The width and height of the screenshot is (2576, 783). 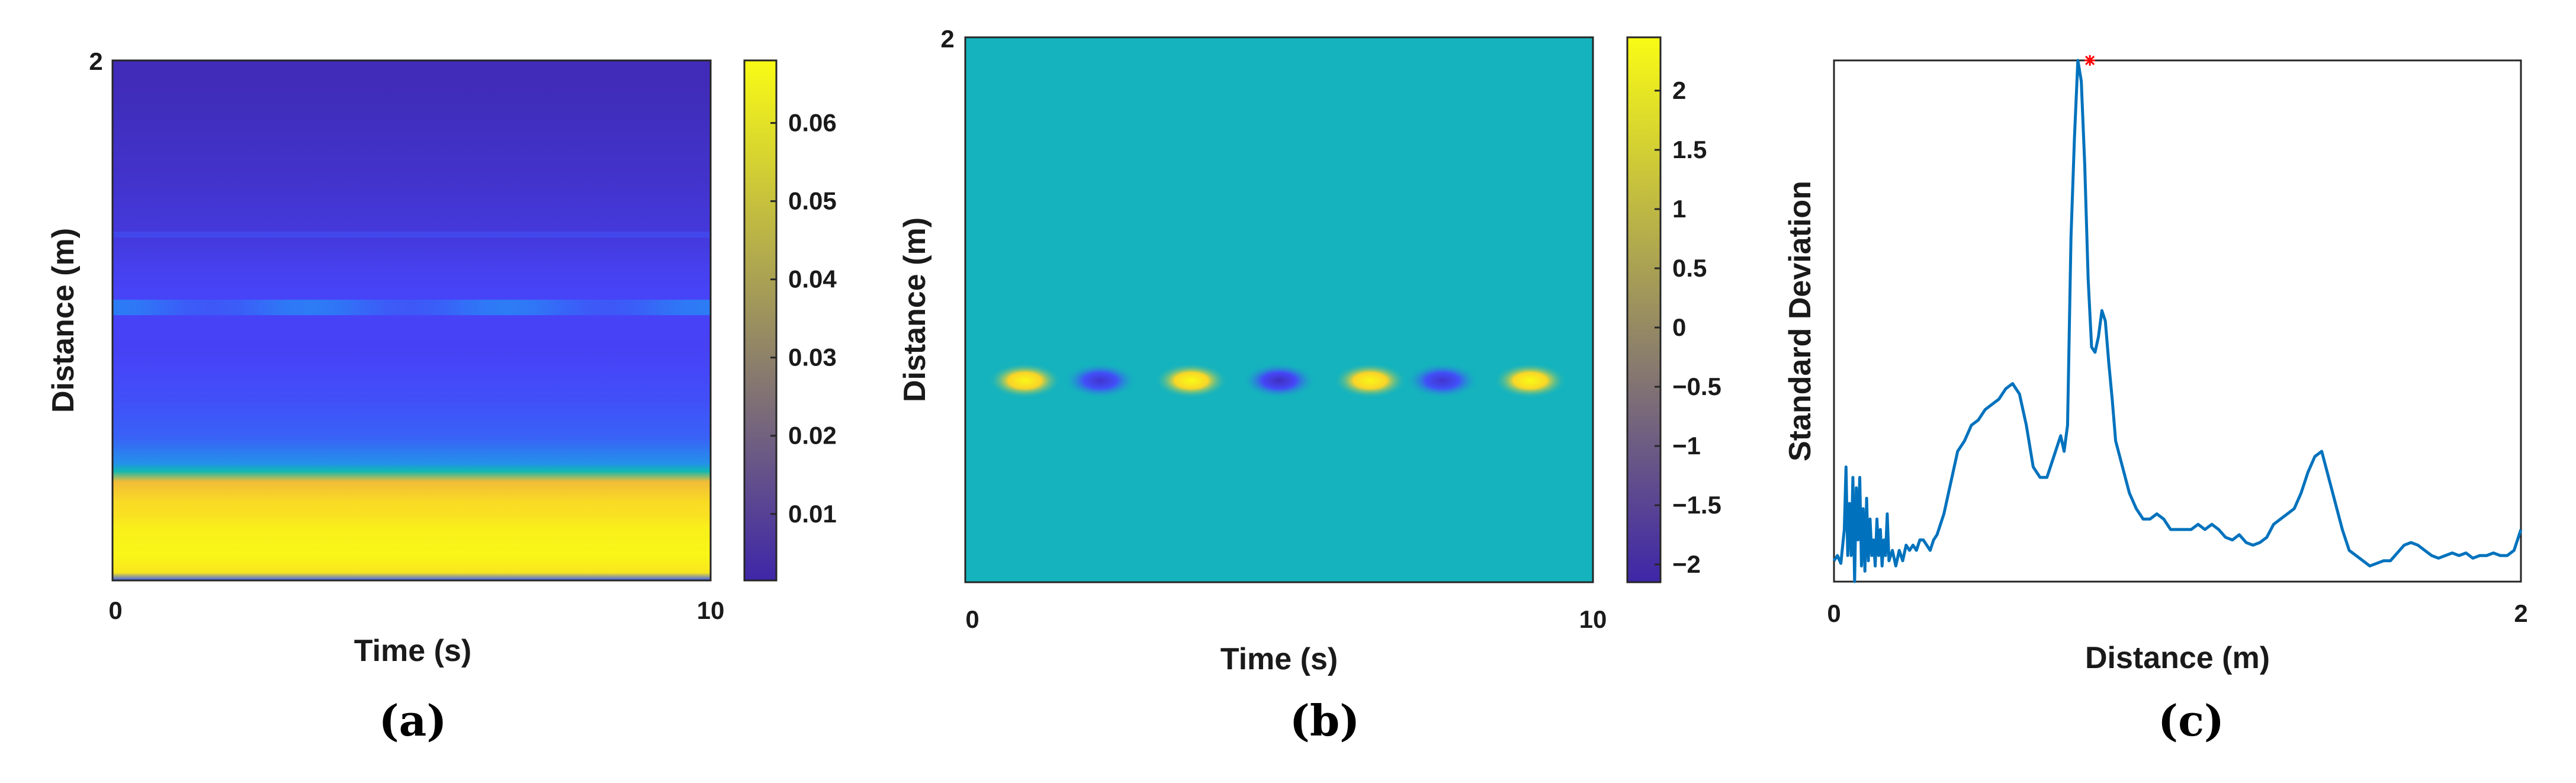 I want to click on heatmap-b-blobs, so click(x=1277, y=381).